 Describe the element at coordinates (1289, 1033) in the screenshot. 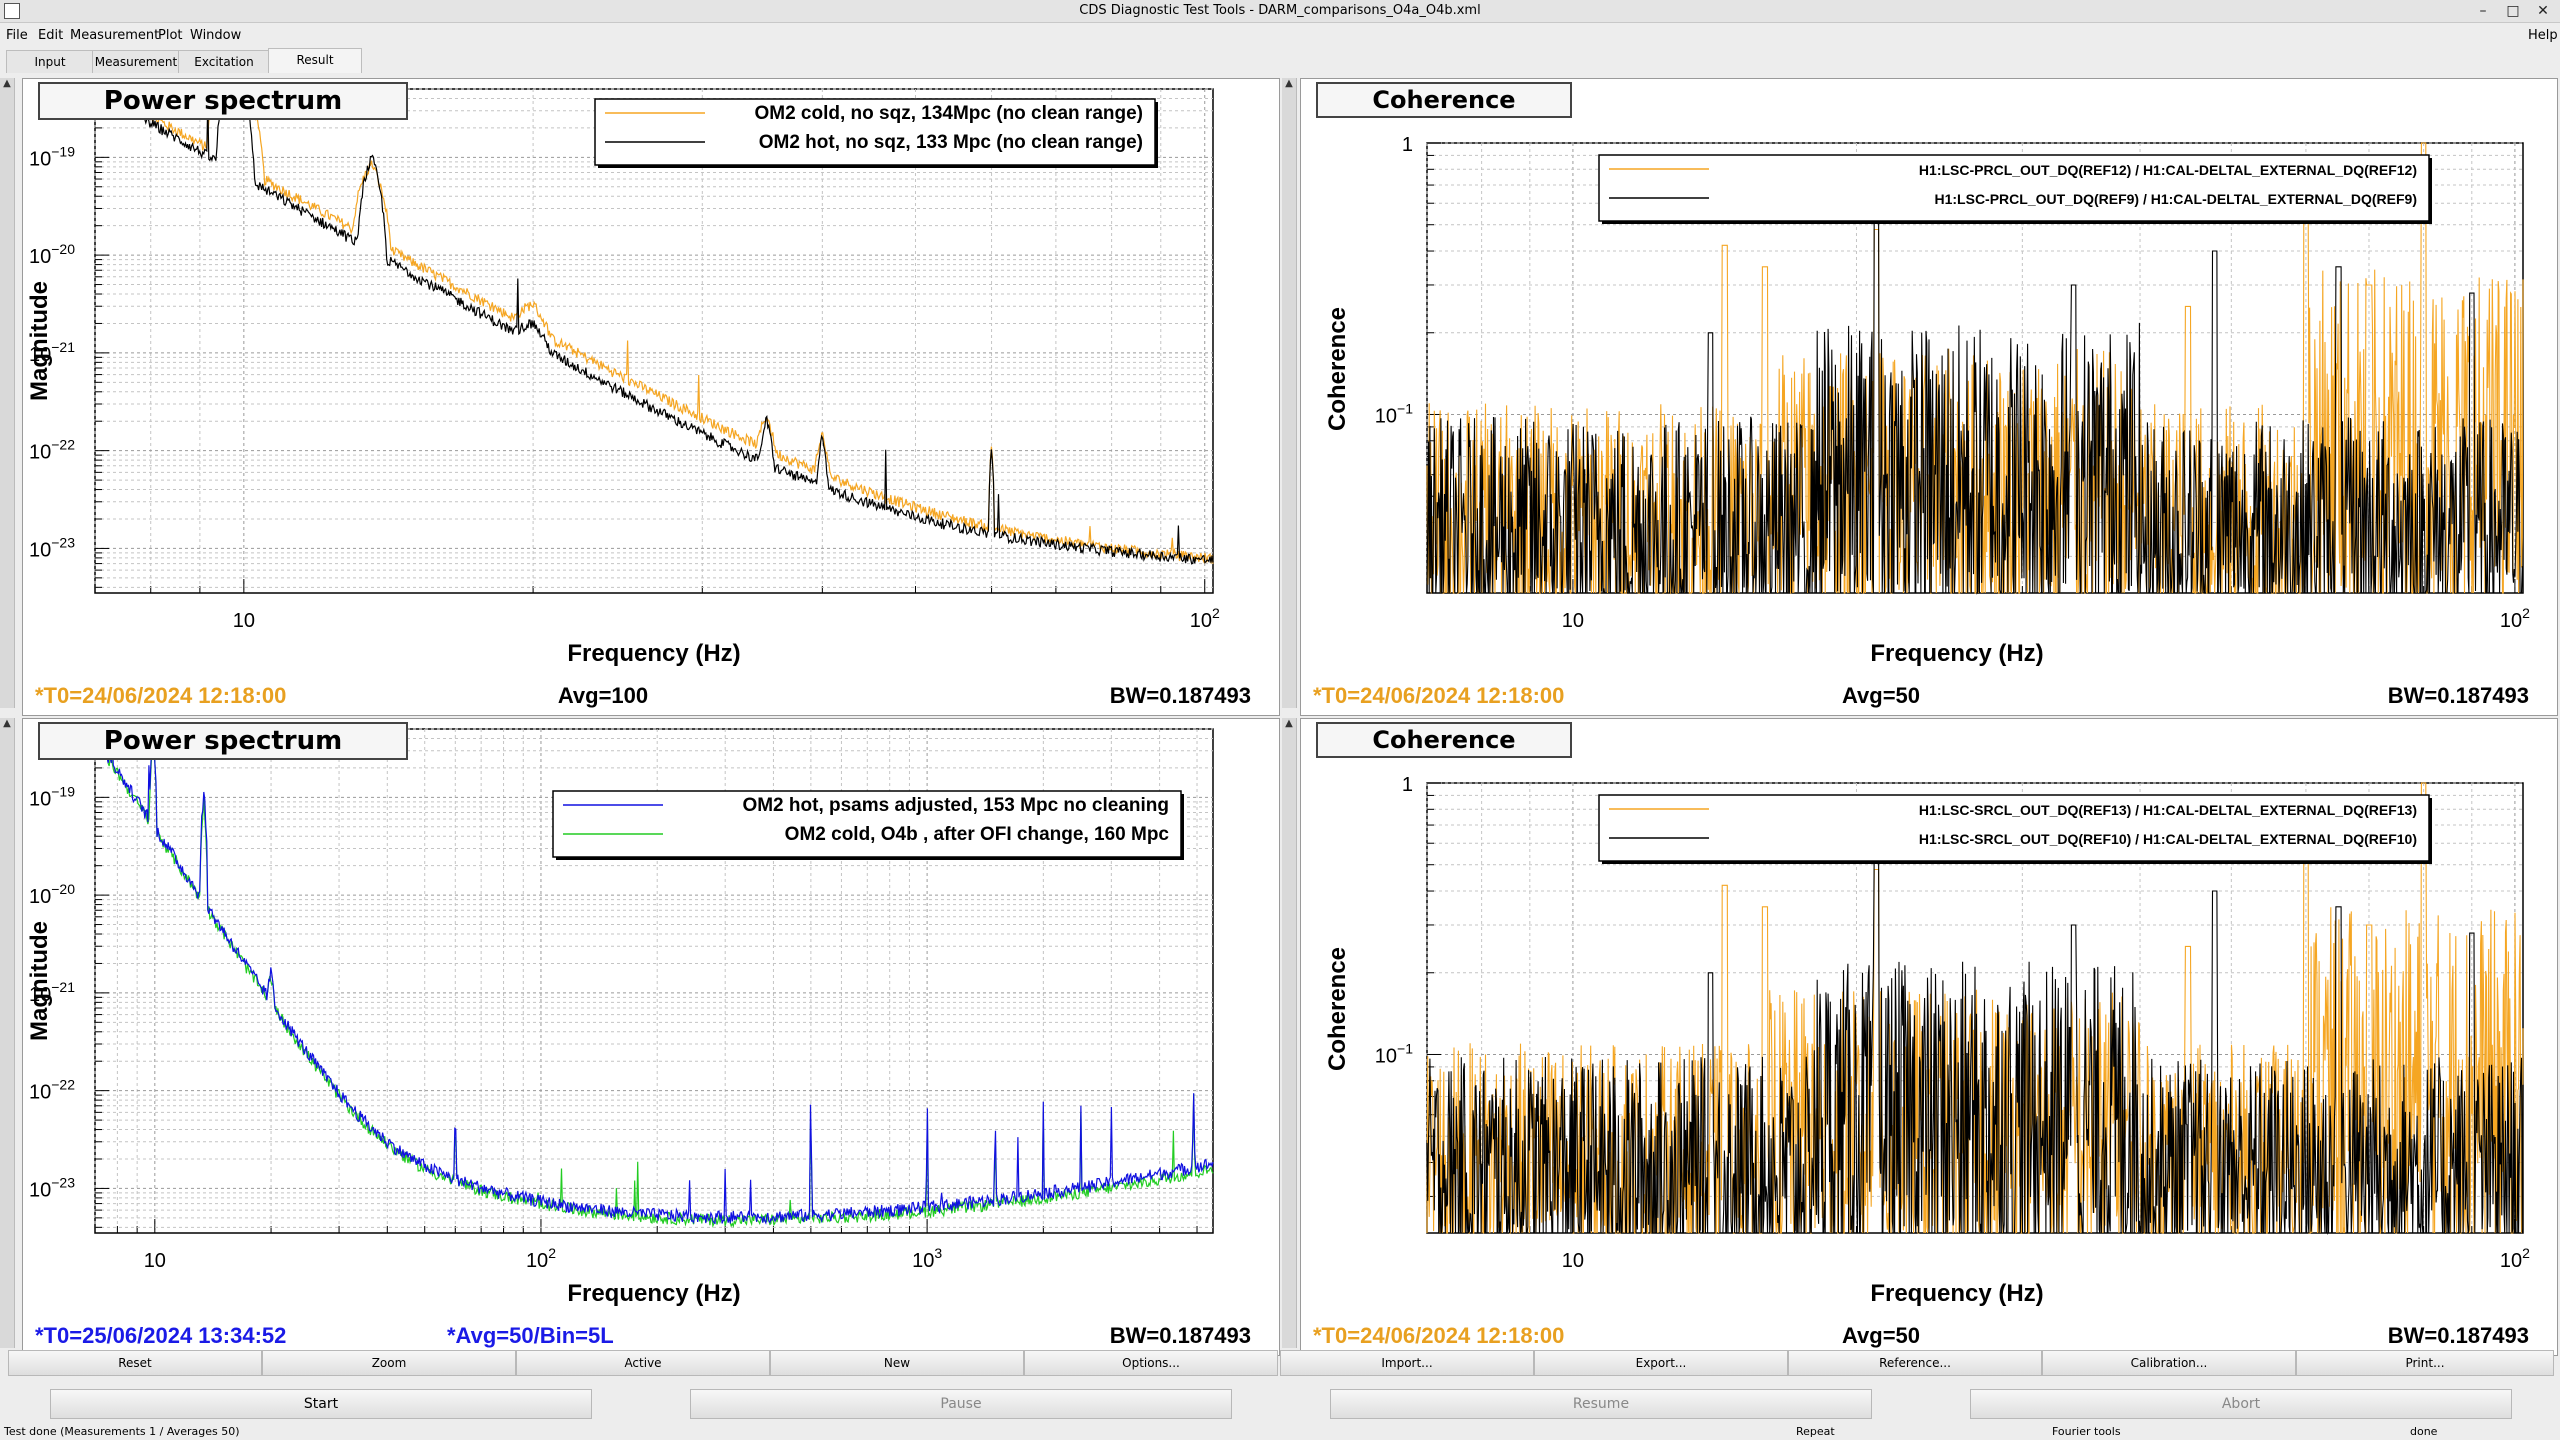

I see `right-scrollbar-bottom: ▲` at that location.